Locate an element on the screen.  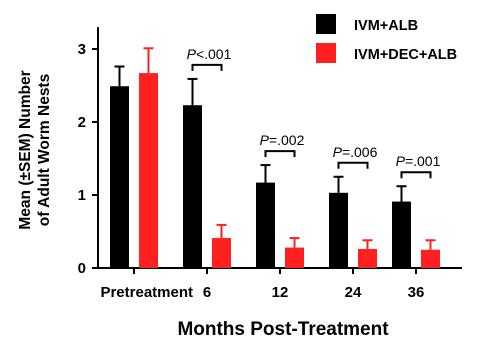
y-tick-label: 0 is located at coordinates (82, 268).